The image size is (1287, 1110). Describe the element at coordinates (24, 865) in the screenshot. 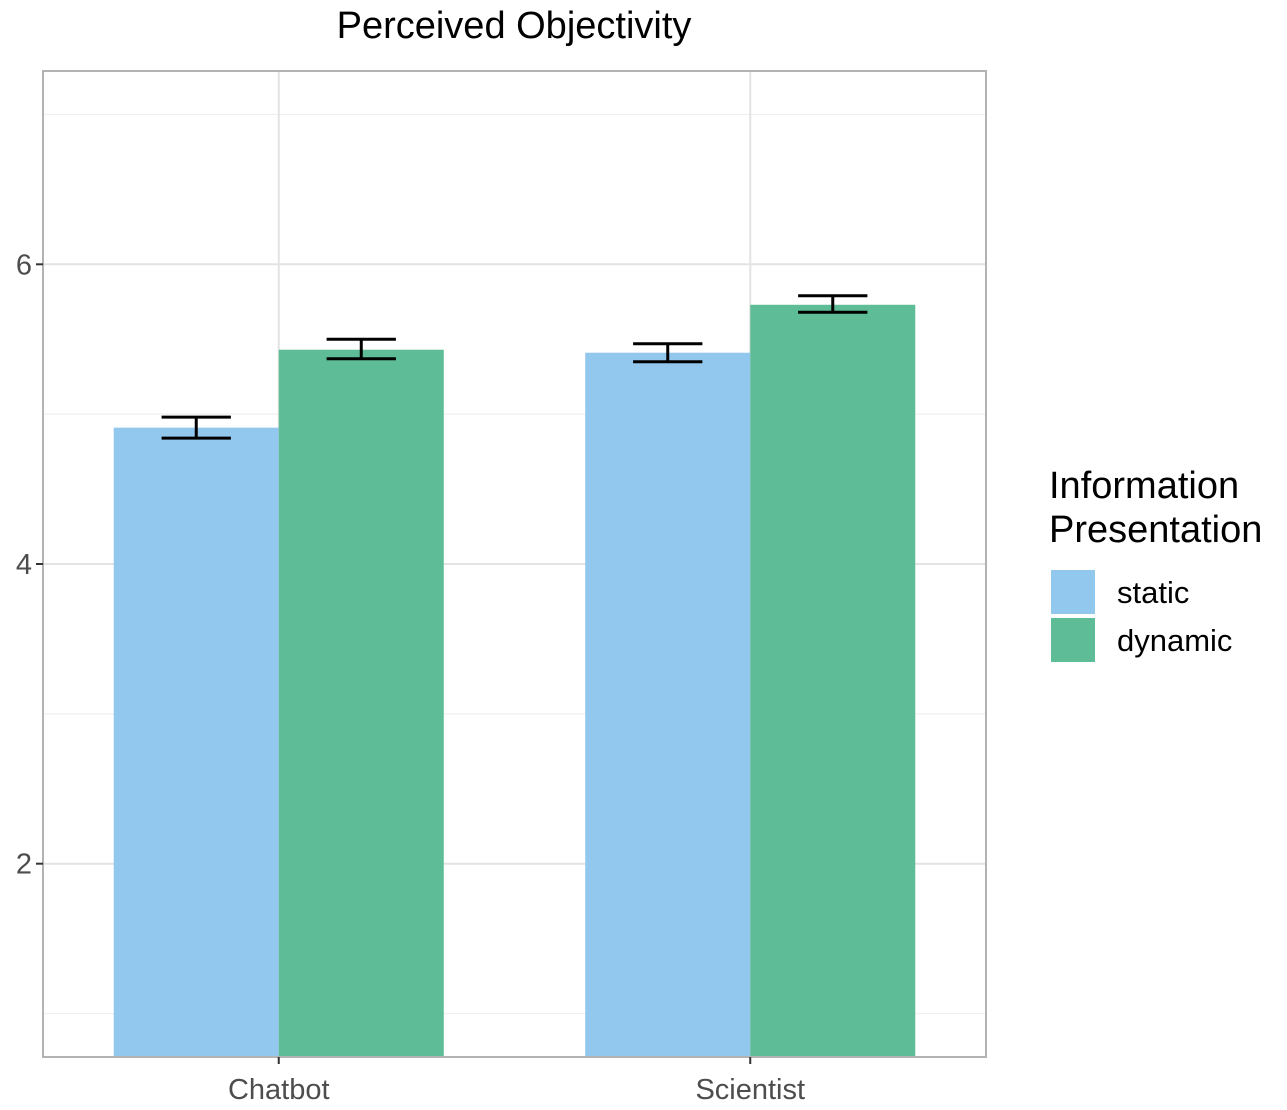

I see `y-tick-label: 2` at that location.